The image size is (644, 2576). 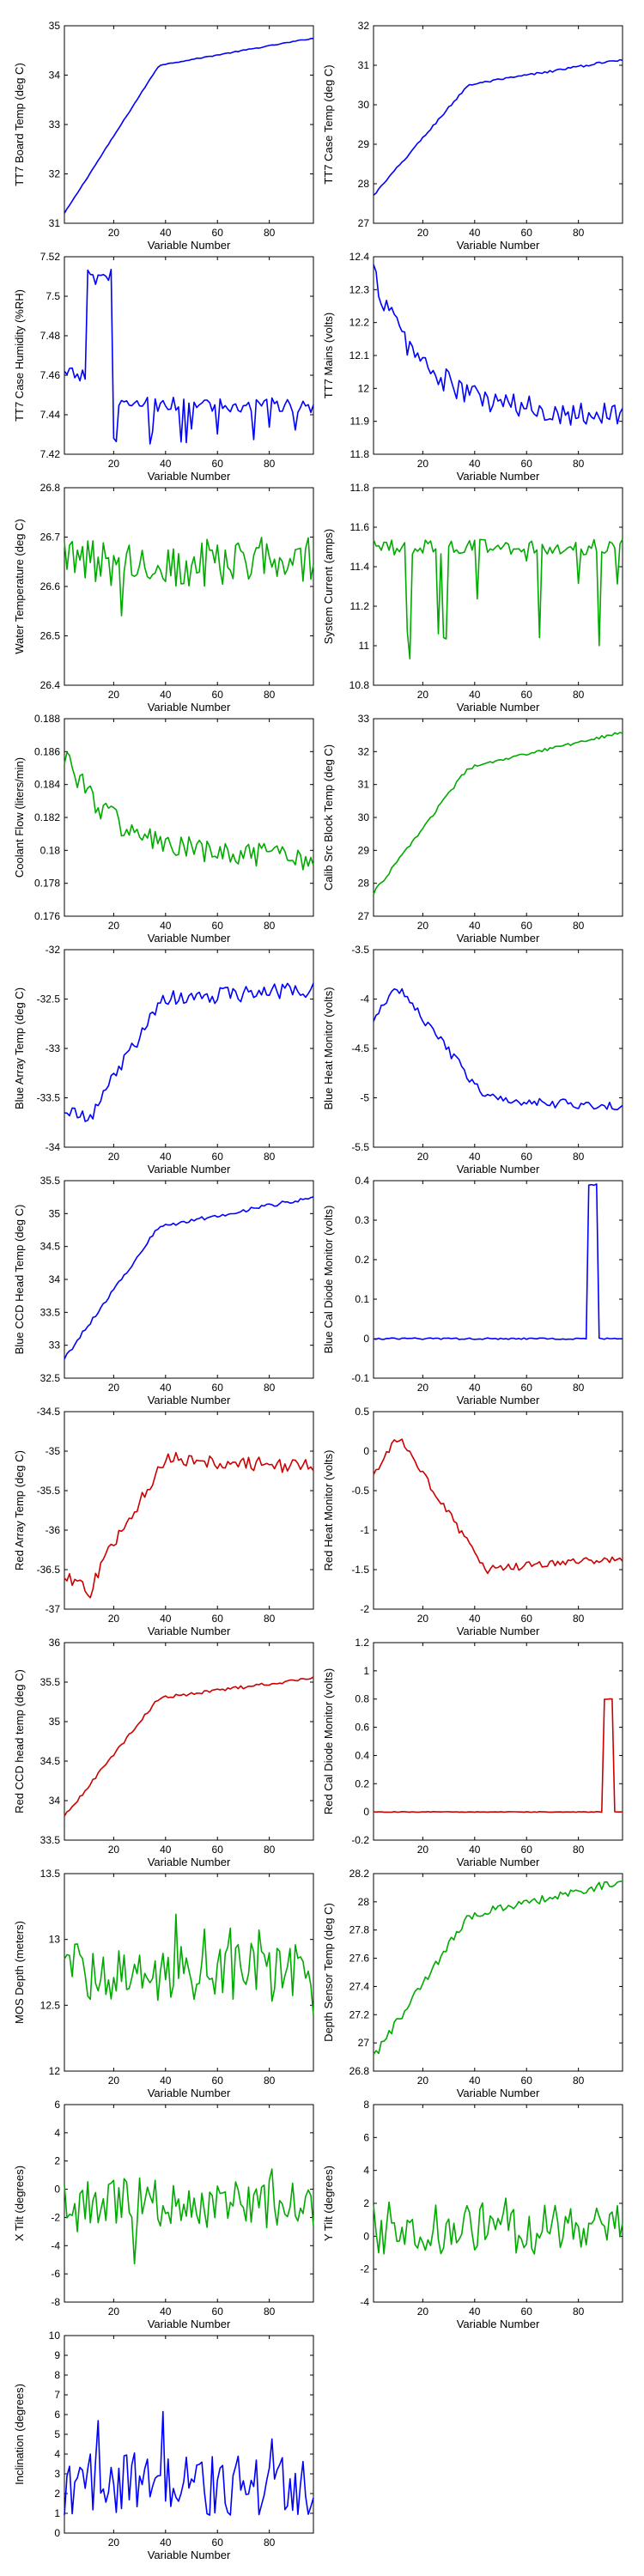 I want to click on y-tick-label: 27.8, so click(x=359, y=1930).